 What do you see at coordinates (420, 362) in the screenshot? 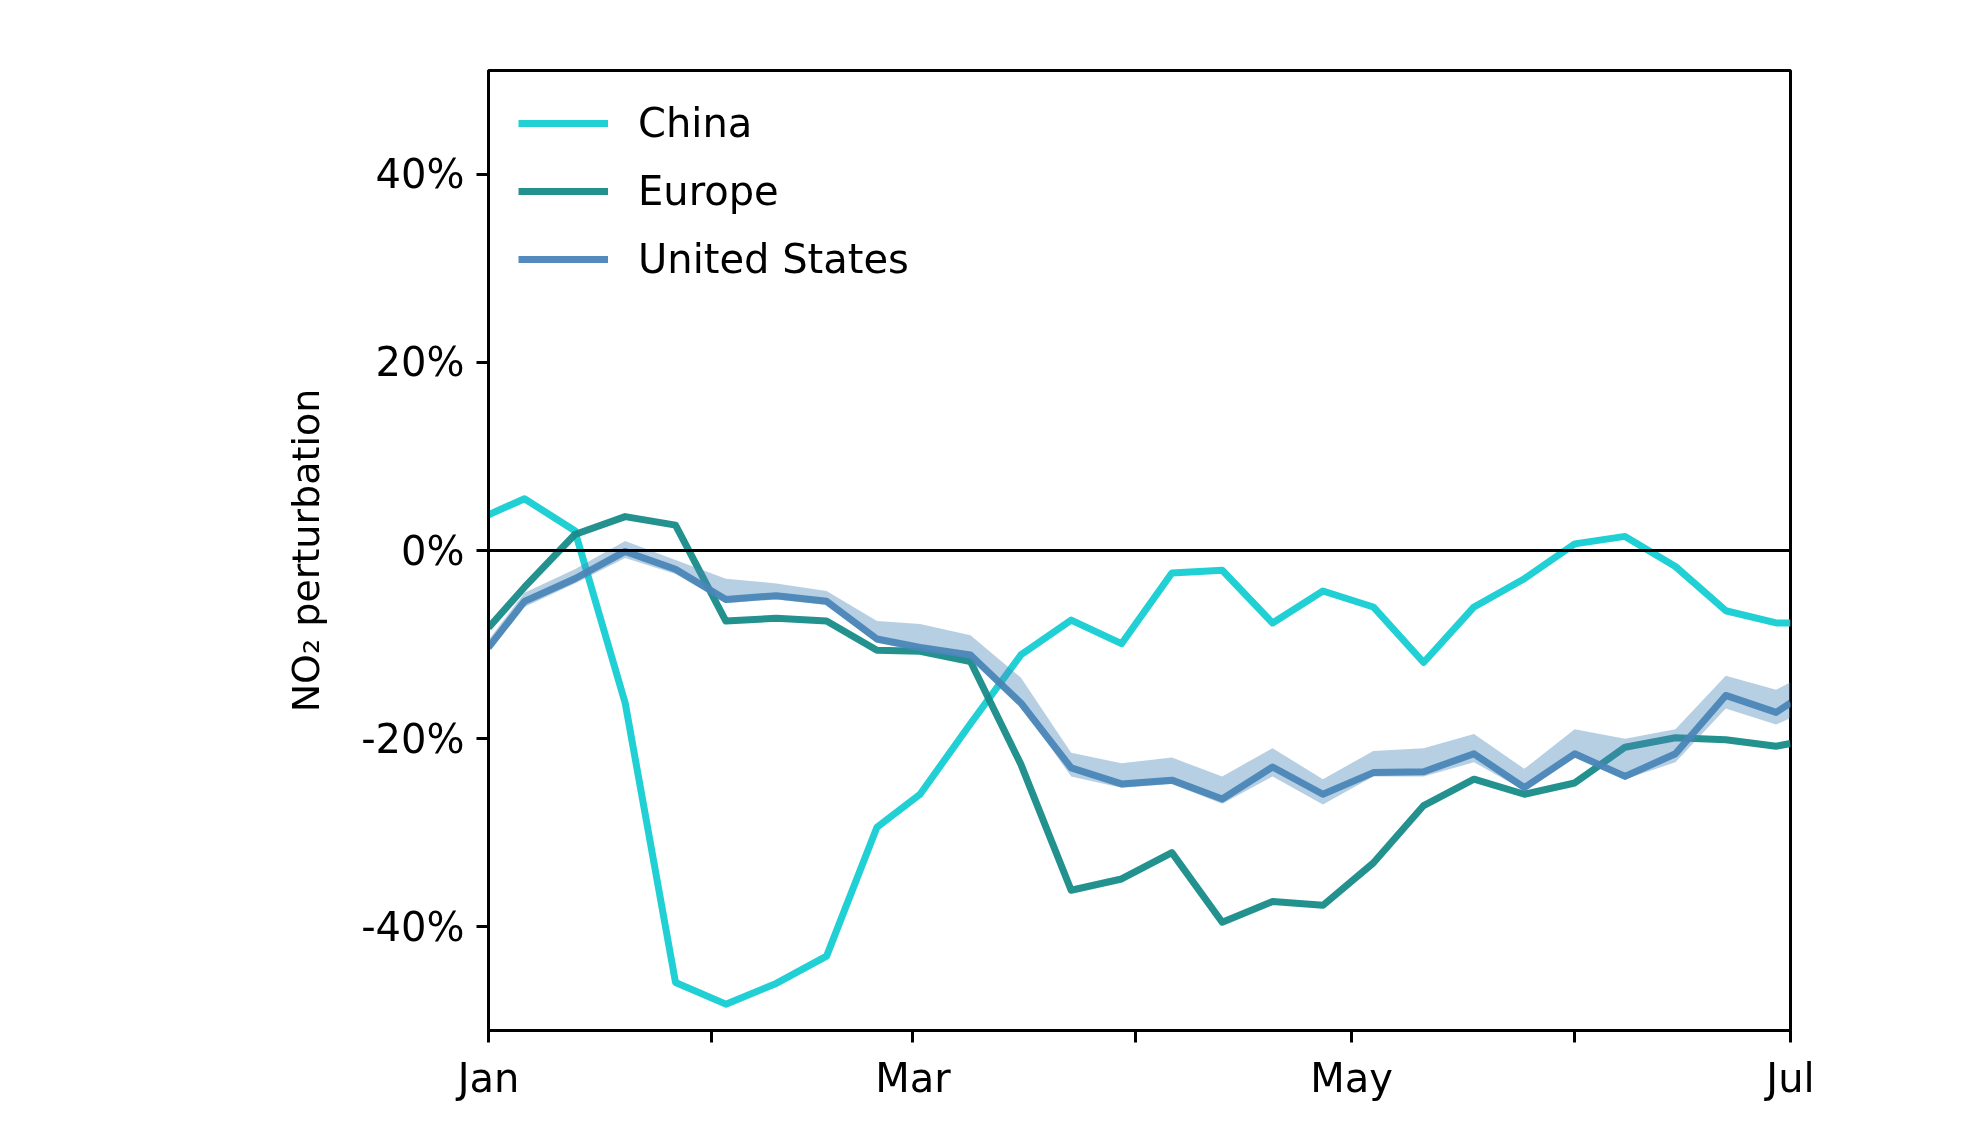
I see `y-tick-label: 20%` at bounding box center [420, 362].